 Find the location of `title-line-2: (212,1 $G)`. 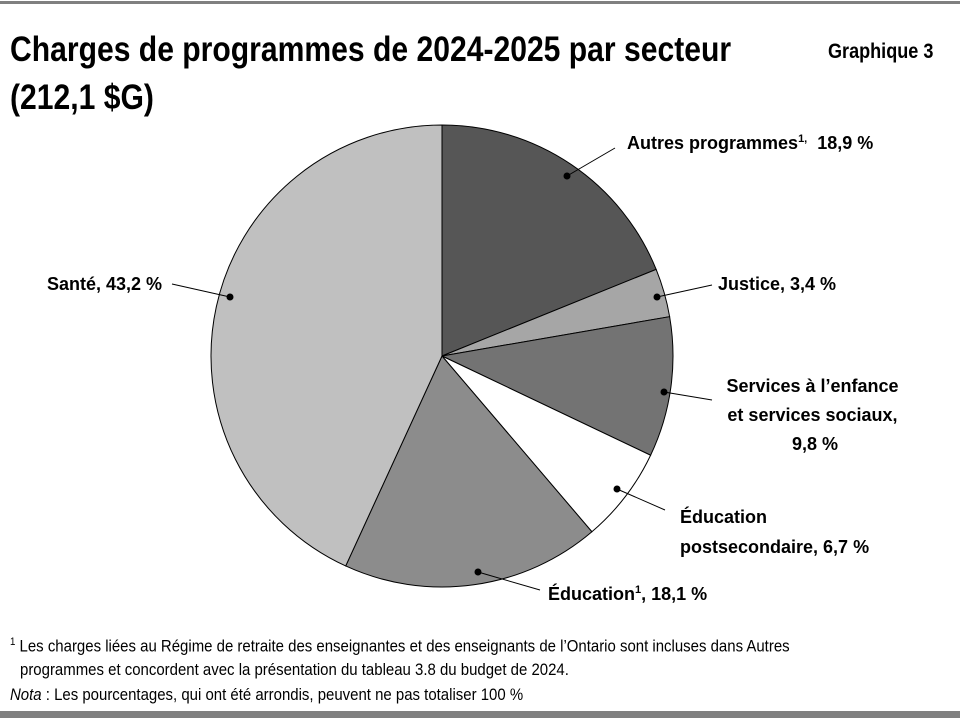

title-line-2: (212,1 $G) is located at coordinates (82, 97).